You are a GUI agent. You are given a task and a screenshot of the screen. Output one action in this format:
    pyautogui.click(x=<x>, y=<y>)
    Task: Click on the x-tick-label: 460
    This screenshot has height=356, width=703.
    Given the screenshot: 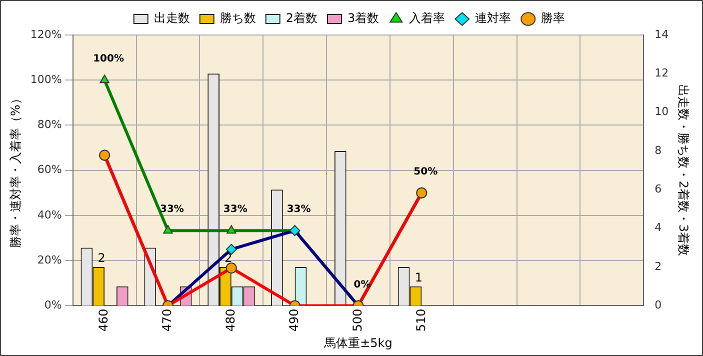 What is the action you would take?
    pyautogui.click(x=103, y=320)
    